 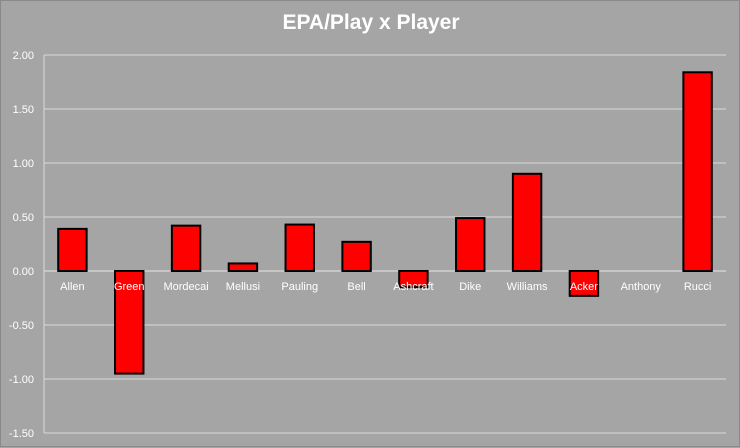 What do you see at coordinates (698, 287) in the screenshot?
I see `category-label: Rucci` at bounding box center [698, 287].